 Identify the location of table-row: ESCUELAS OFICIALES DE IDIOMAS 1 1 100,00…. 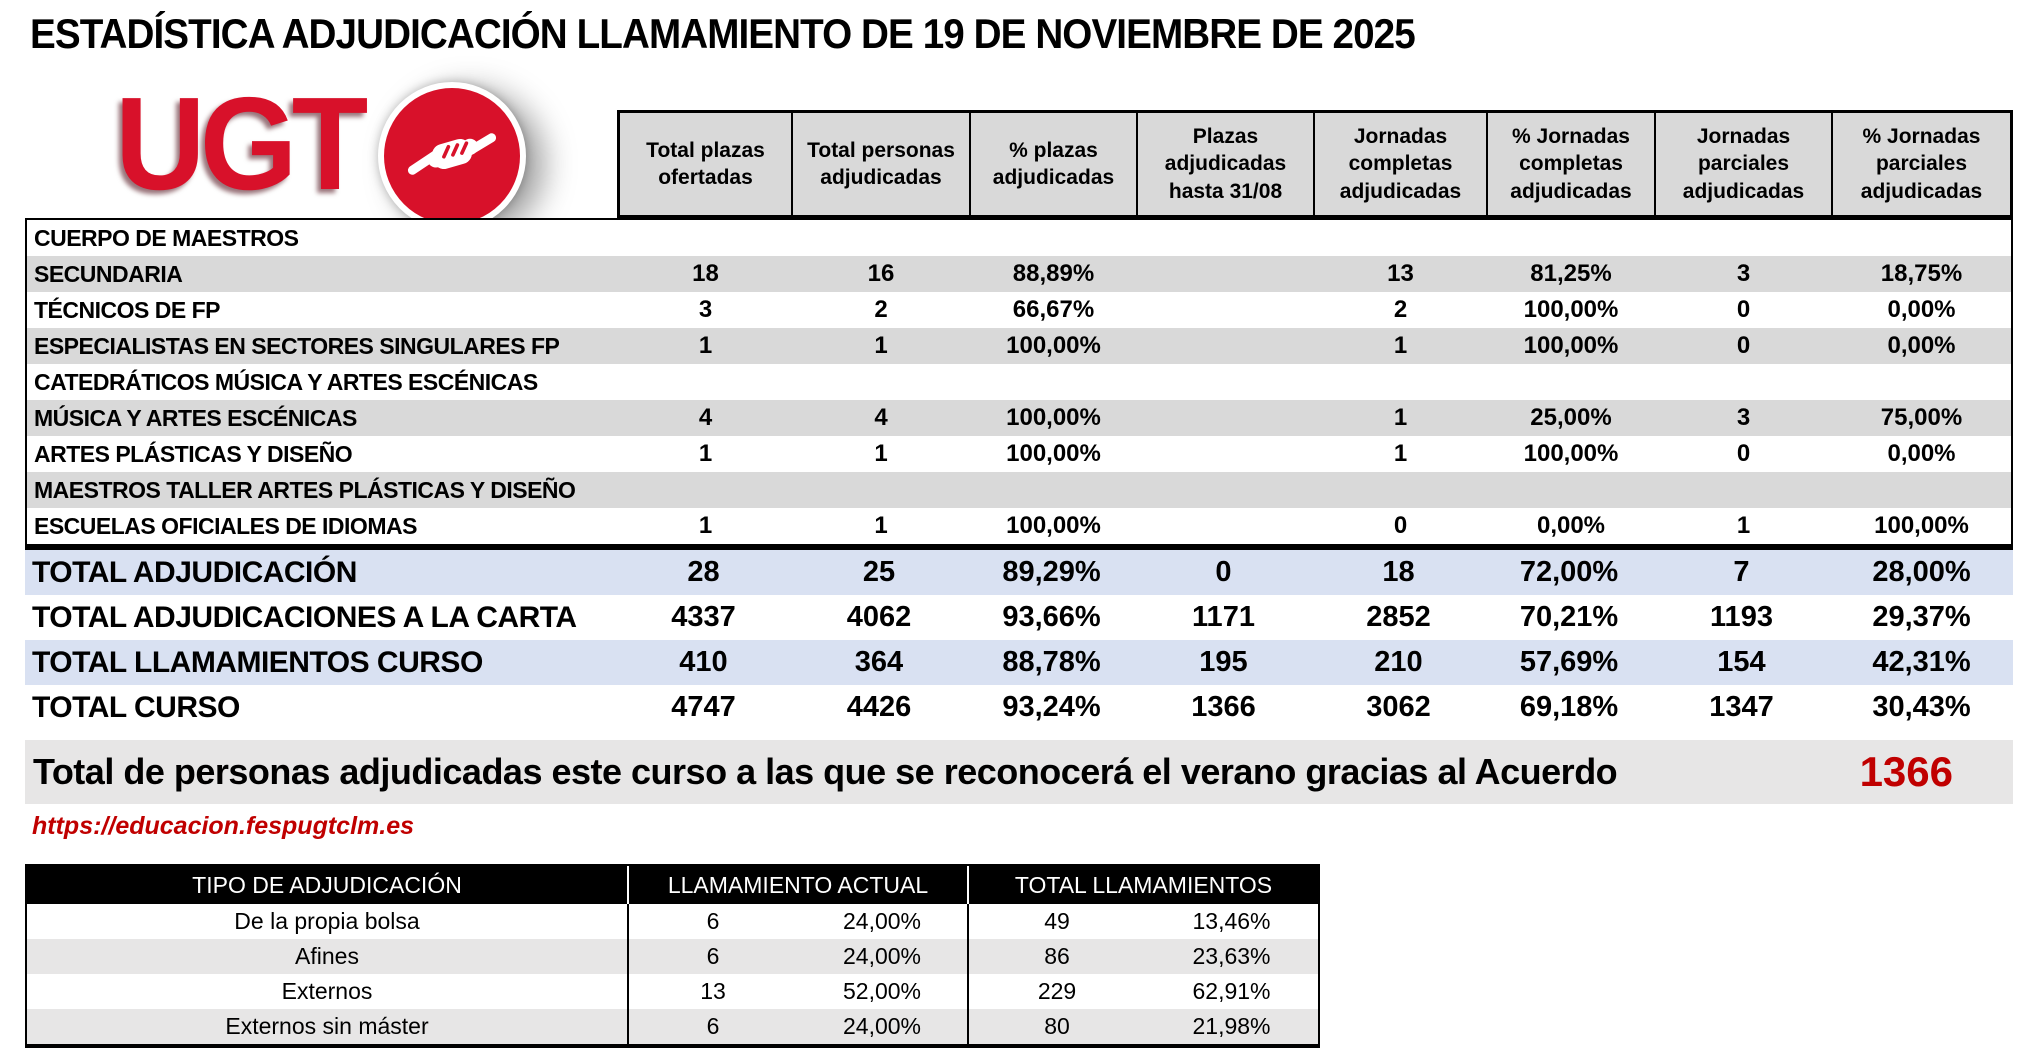
(1019, 526).